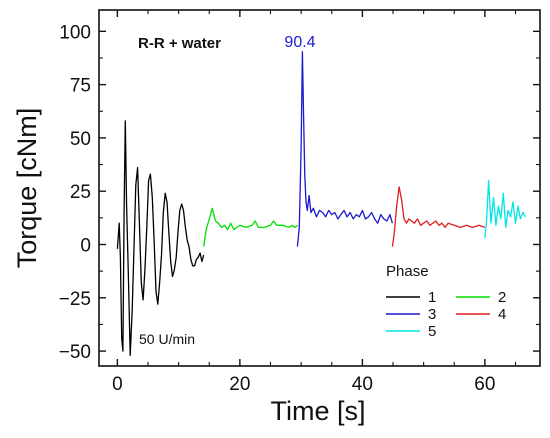  What do you see at coordinates (432, 331) in the screenshot?
I see `legend-label-5: 5` at bounding box center [432, 331].